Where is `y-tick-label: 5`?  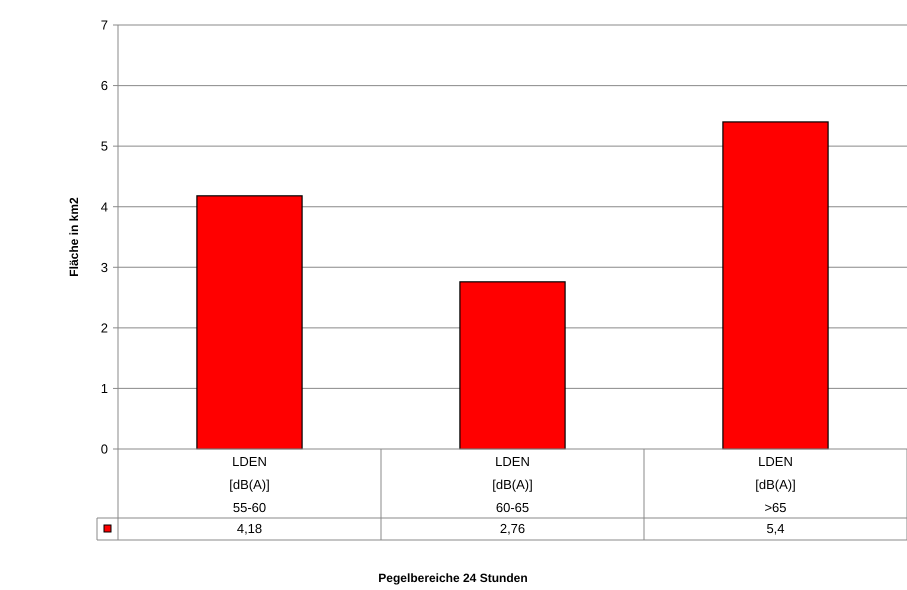 y-tick-label: 5 is located at coordinates (104, 146).